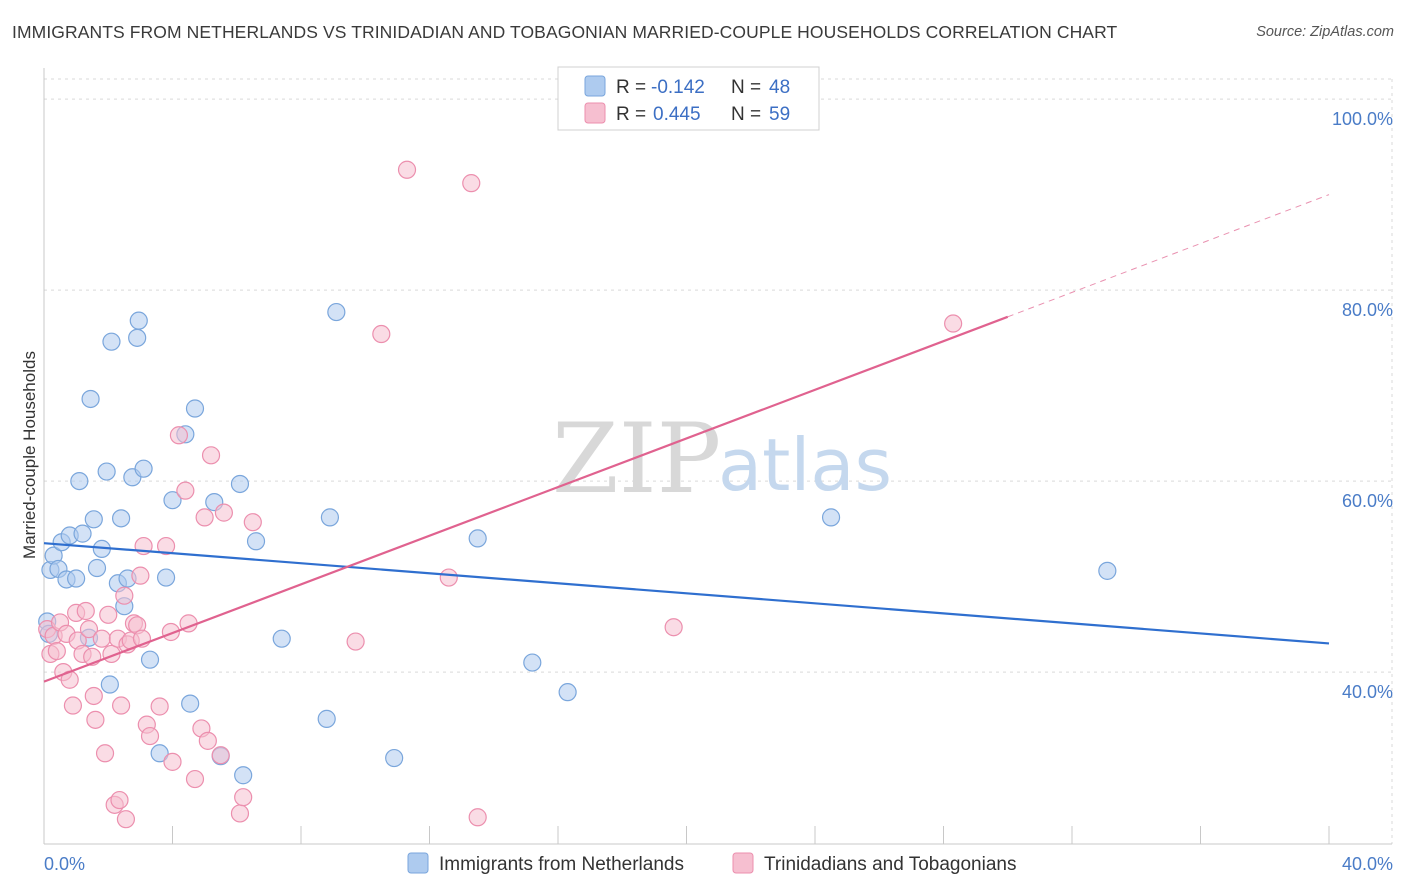 The image size is (1406, 892). What do you see at coordinates (779, 87) in the screenshot?
I see `legend-n-value-blue: 48` at bounding box center [779, 87].